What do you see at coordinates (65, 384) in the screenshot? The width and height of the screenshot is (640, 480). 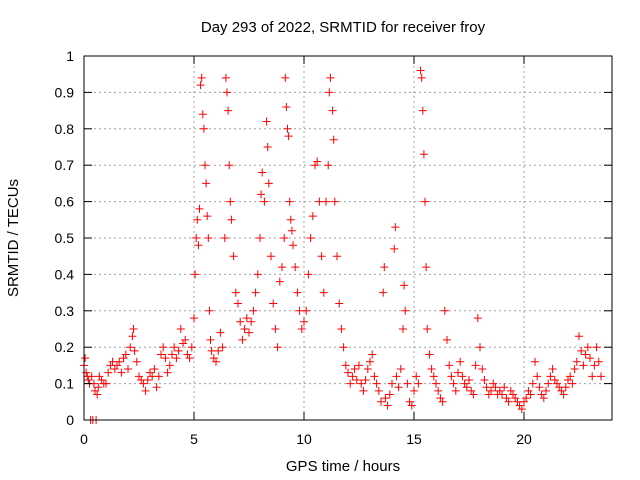 I see `y-tick-label: 0.1` at bounding box center [65, 384].